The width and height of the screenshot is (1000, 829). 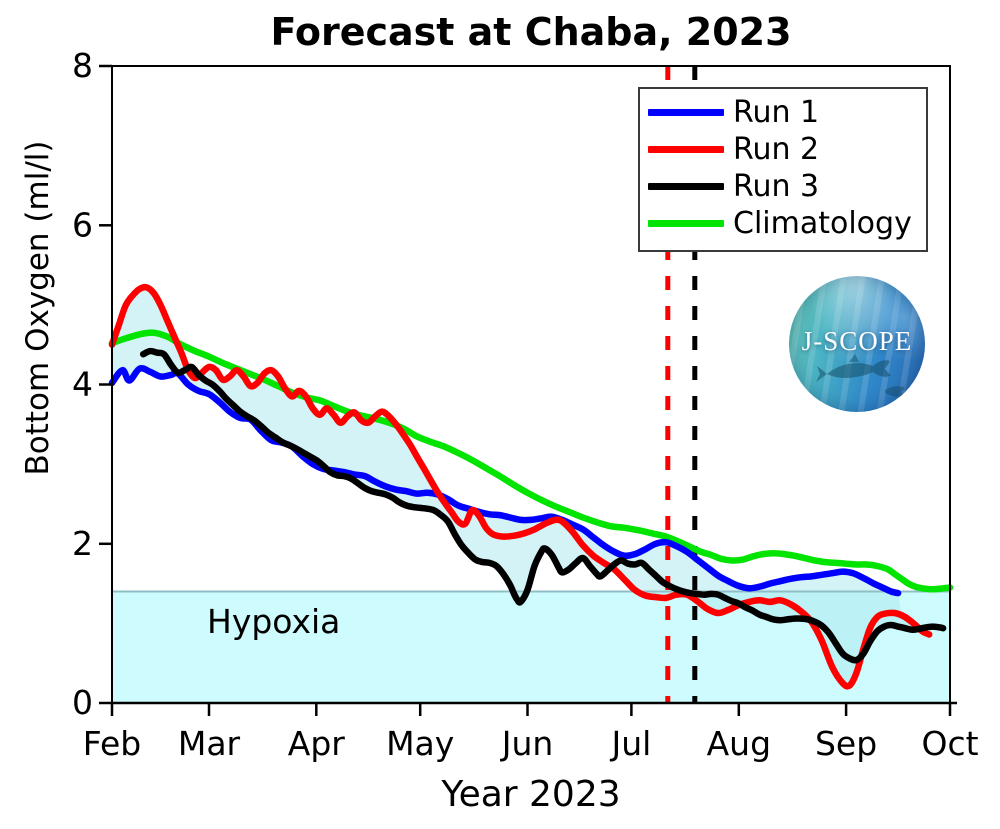 I want to click on svg-text: 8, so click(x=82, y=65).